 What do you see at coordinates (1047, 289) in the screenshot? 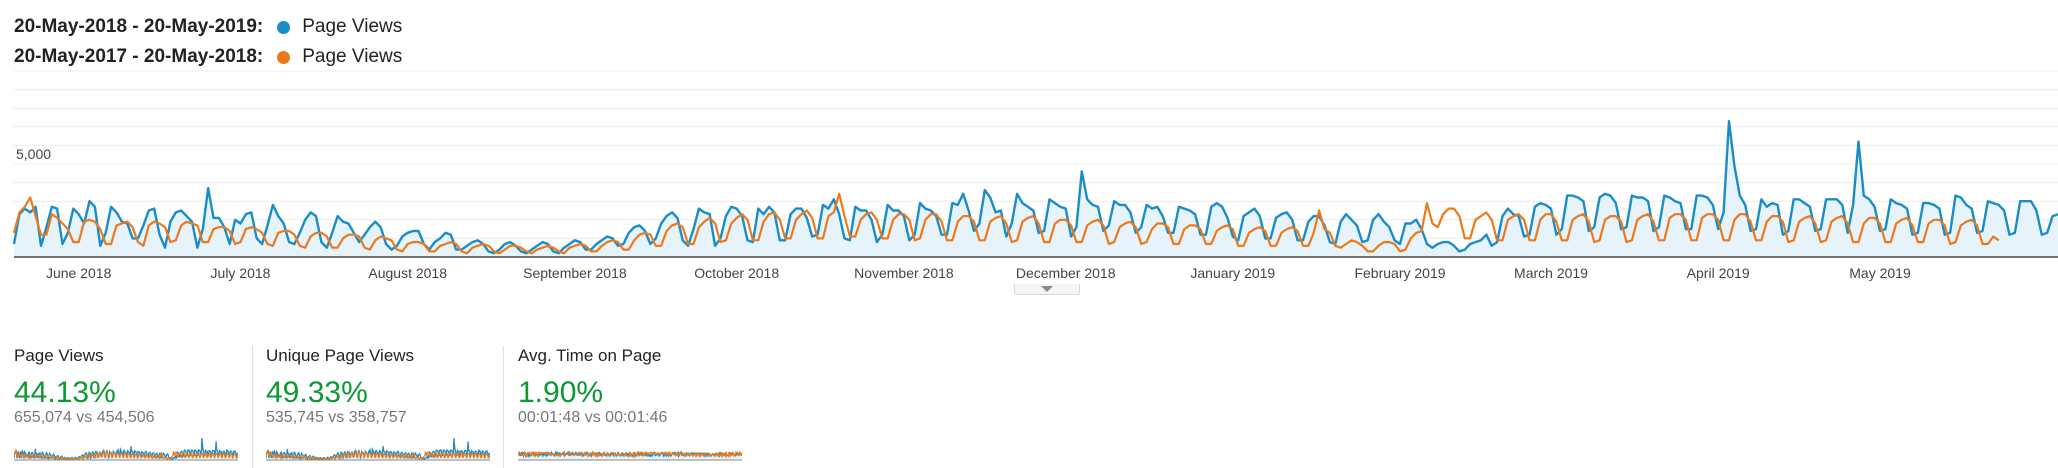
I see `chart-expand-toggle` at bounding box center [1047, 289].